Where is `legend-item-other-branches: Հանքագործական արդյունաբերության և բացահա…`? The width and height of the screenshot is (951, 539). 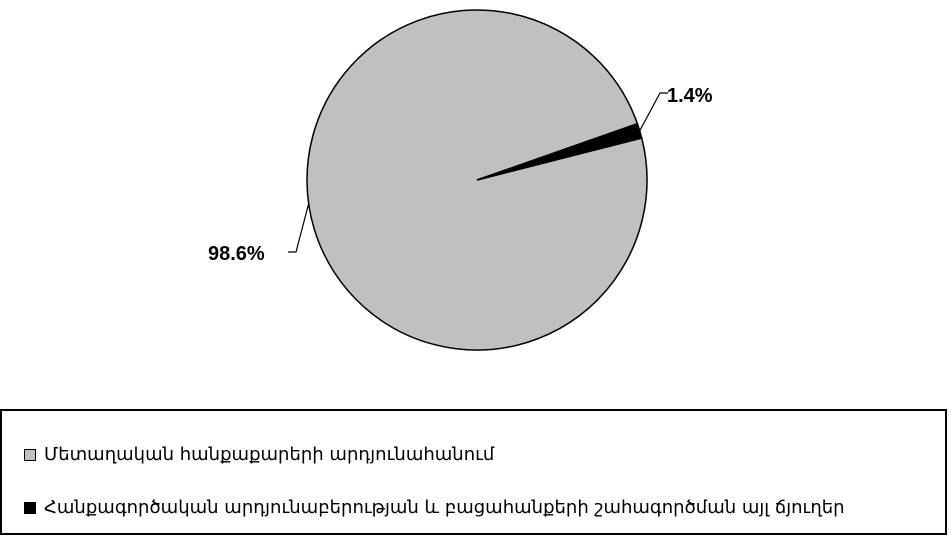 legend-item-other-branches: Հանքագործական արդյունաբերության և բացահա… is located at coordinates (434, 507).